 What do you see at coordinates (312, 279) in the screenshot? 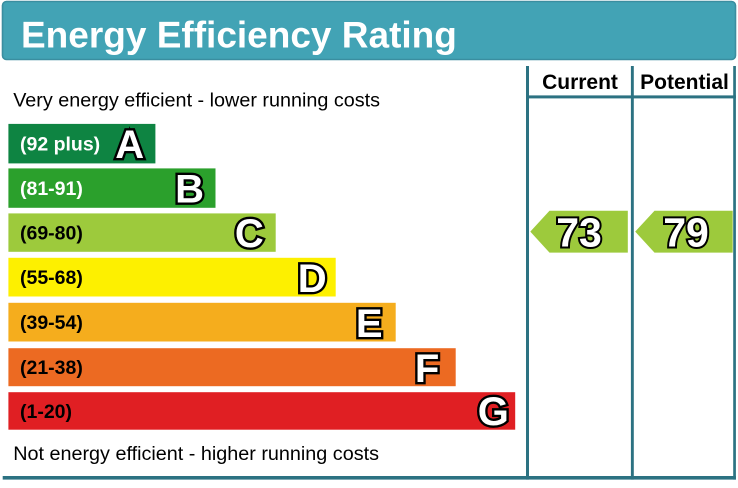
I see `svg-text: D` at bounding box center [312, 279].